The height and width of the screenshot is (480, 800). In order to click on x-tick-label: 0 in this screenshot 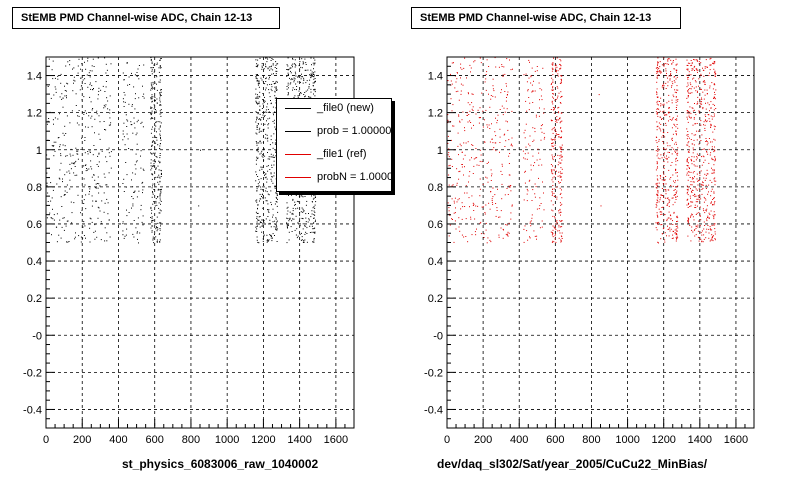, I will do `click(46, 440)`.